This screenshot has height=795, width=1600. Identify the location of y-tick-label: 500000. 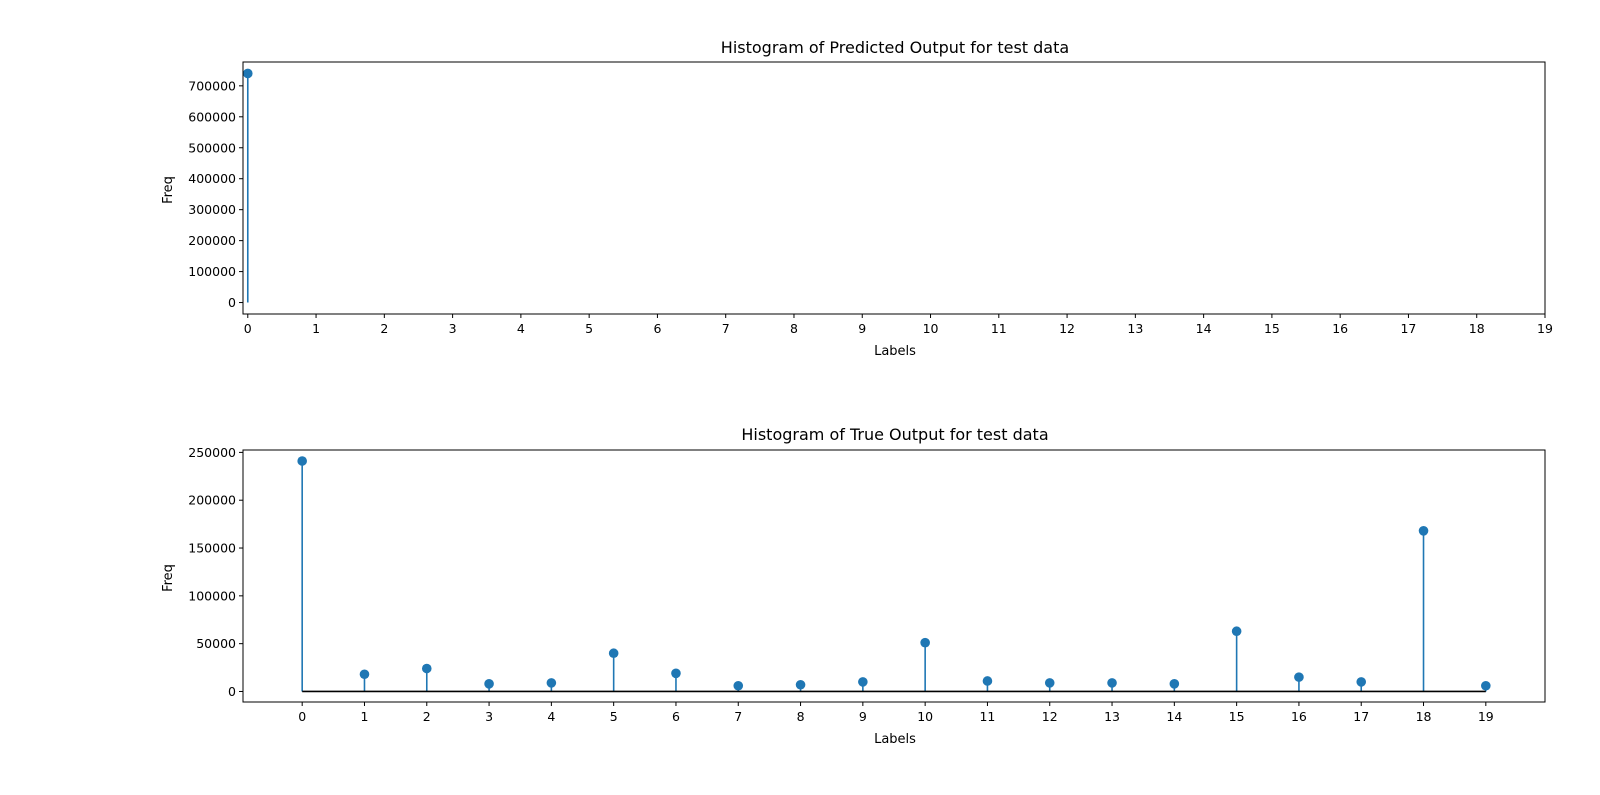
(212, 147).